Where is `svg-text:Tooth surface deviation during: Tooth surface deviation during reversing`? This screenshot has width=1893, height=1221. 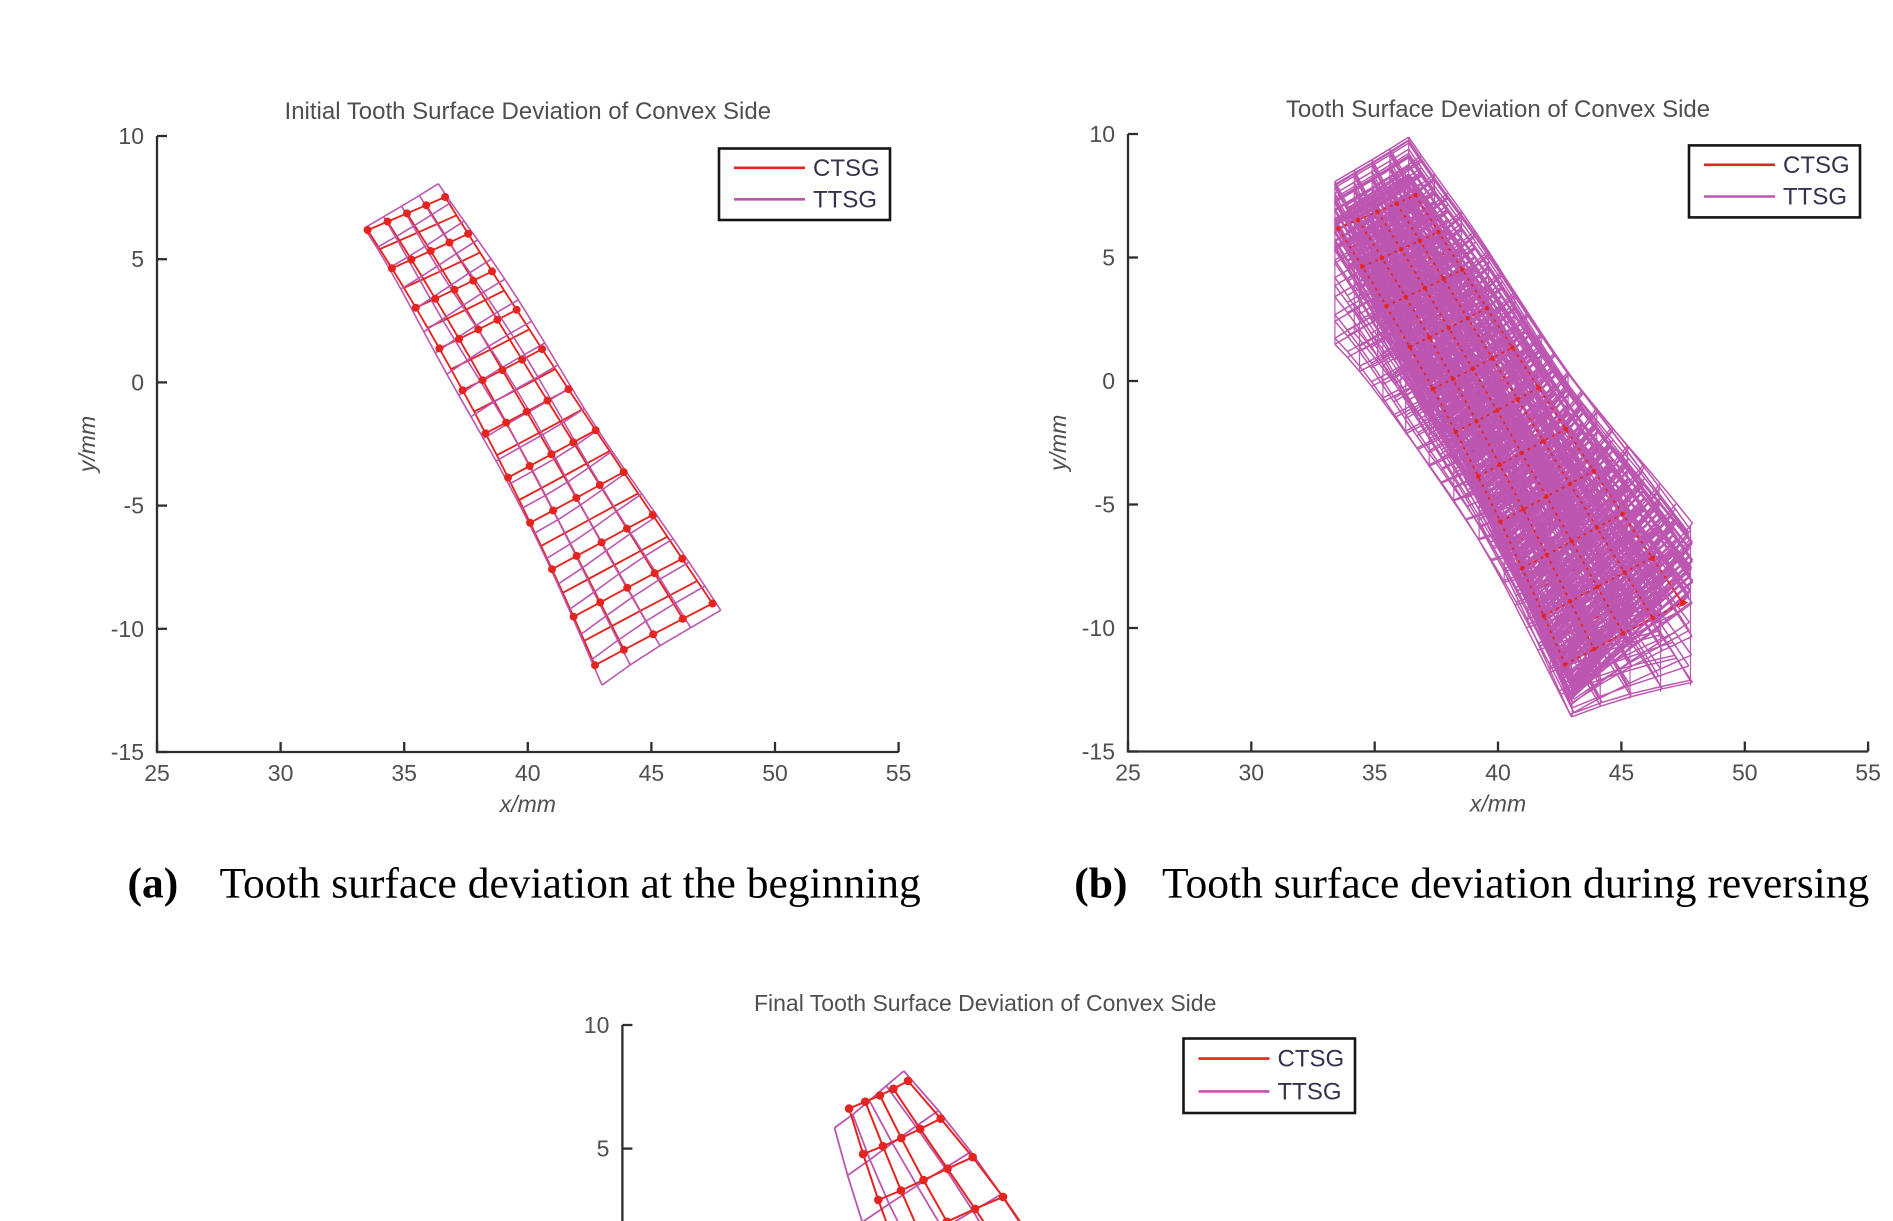
svg-text:Tooth surface deviation during: Tooth surface deviation during reversing is located at coordinates (1515, 884).